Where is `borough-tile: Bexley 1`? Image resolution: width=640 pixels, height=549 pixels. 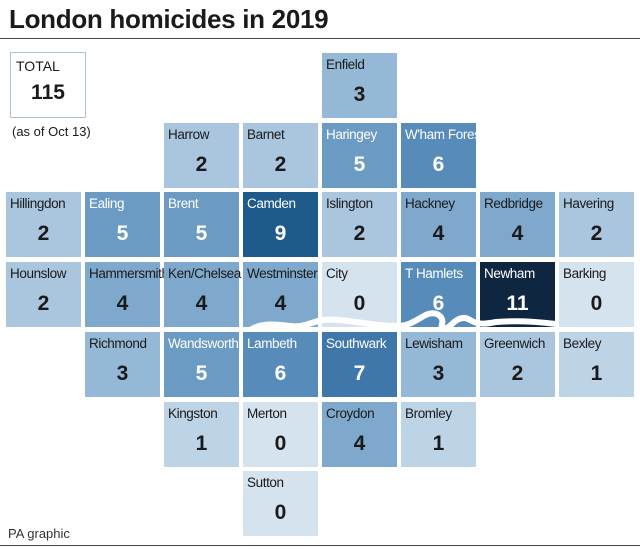
borough-tile: Bexley 1 is located at coordinates (596, 364).